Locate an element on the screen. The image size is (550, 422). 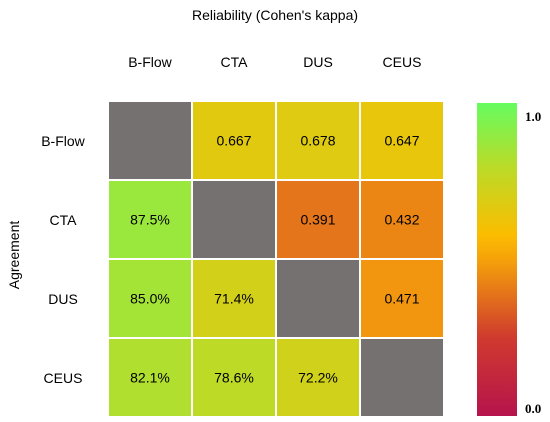
chart-title: Reliability (Cohen's kappa) is located at coordinates (275, 15).